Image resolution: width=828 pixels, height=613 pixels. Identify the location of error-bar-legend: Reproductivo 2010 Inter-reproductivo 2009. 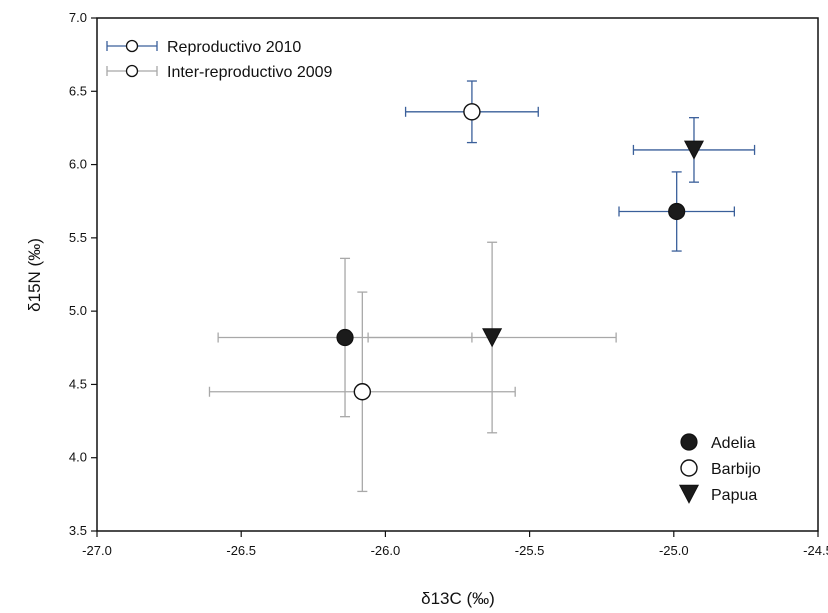
(219, 60).